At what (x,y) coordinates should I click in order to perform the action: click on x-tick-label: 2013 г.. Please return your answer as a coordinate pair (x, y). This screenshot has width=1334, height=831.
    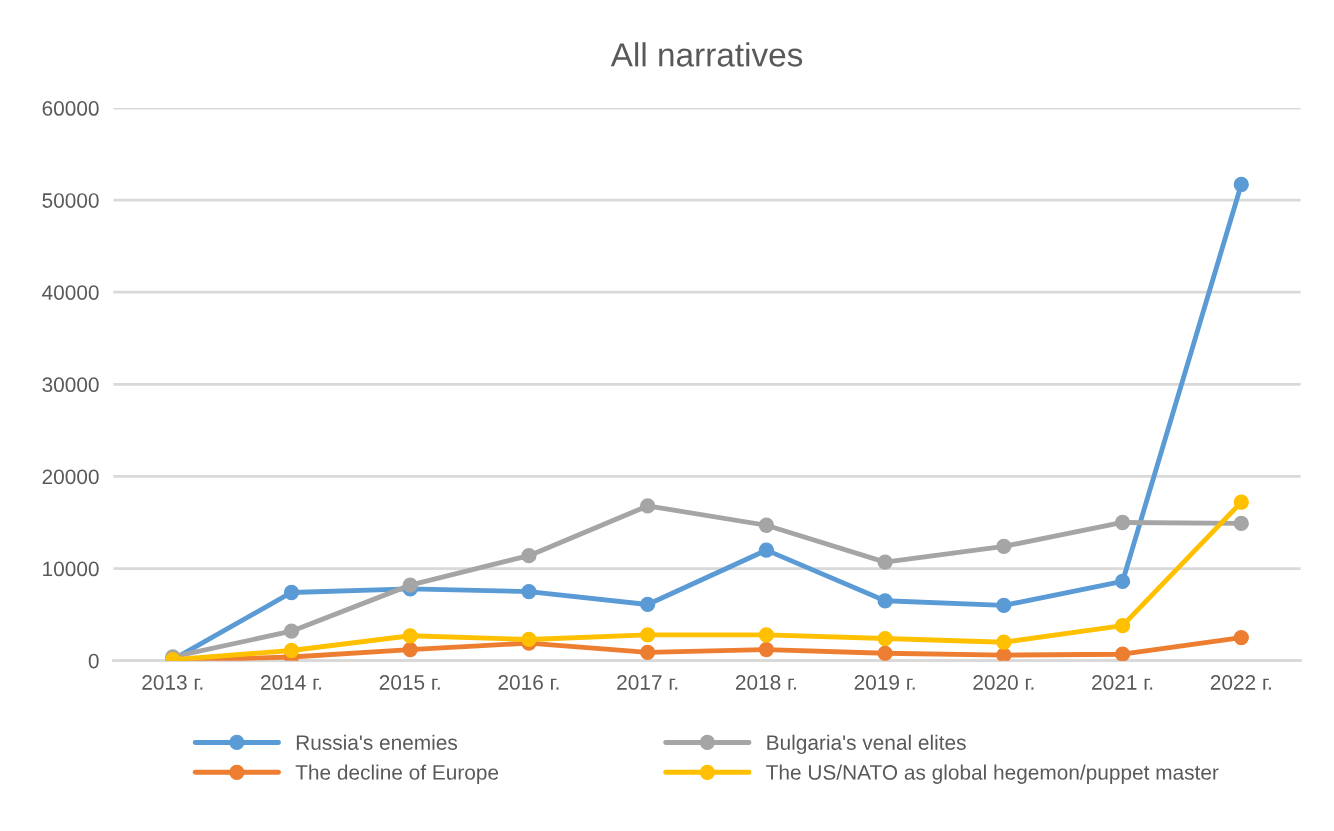
    Looking at the image, I should click on (172, 682).